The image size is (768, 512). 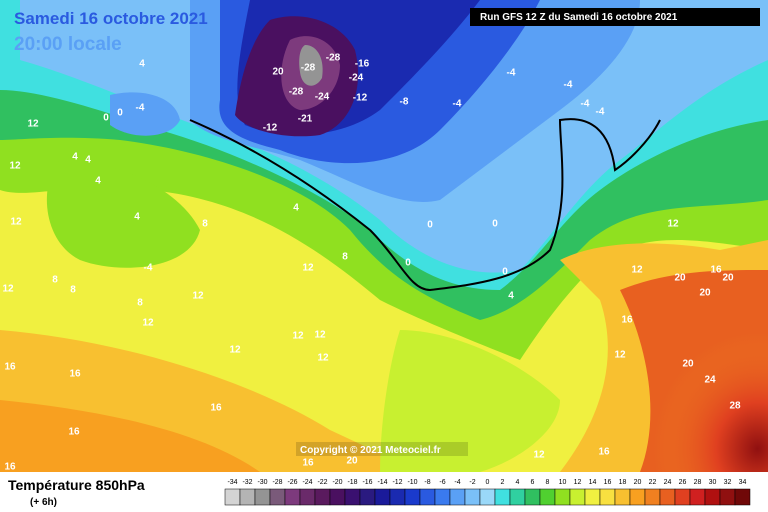 I want to click on legend-label: -20, so click(x=337, y=482).